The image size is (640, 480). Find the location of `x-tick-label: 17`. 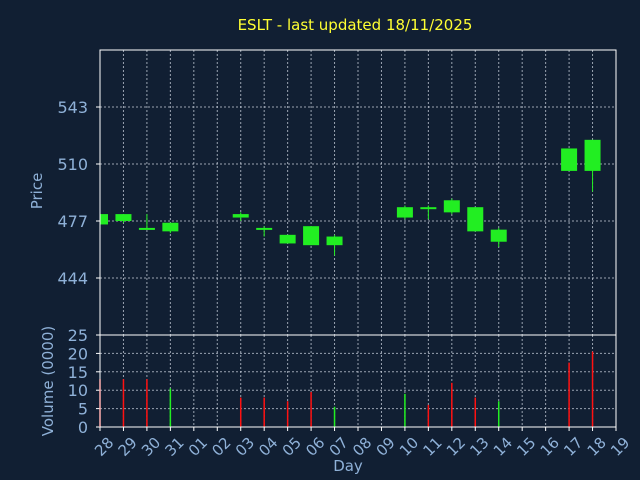

x-tick-label: 17 is located at coordinates (573, 447).